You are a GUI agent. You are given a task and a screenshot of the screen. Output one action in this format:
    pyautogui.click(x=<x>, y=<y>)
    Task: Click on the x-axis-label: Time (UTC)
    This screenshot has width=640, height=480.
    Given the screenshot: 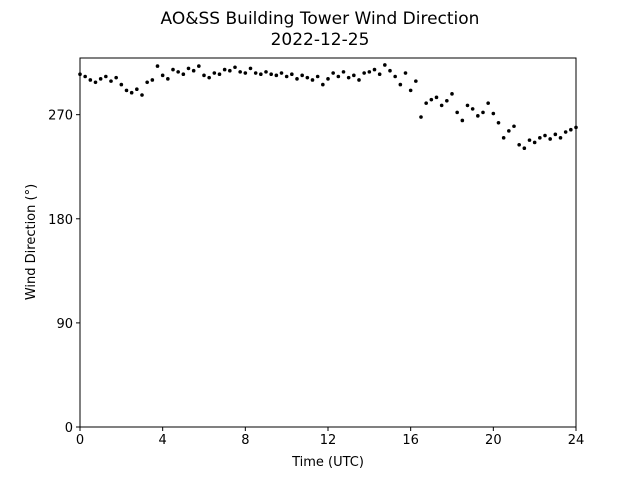 What is the action you would take?
    pyautogui.click(x=327, y=462)
    